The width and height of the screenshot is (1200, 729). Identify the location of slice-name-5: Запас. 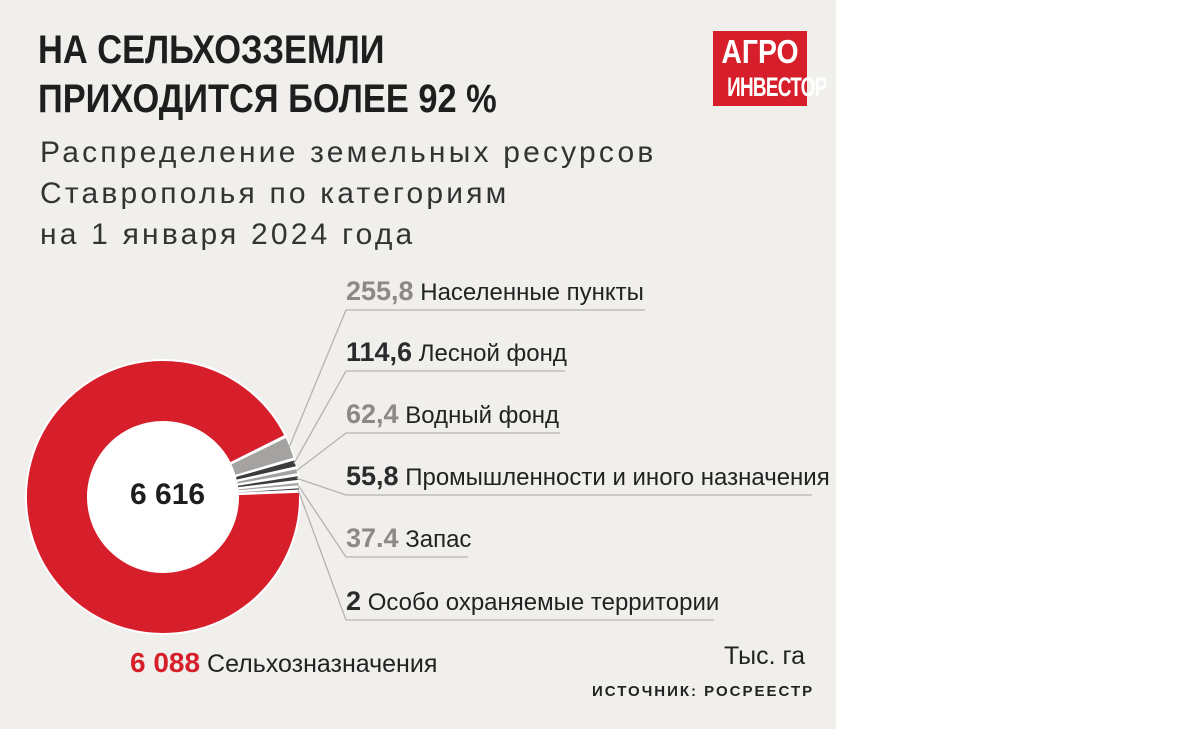
(435, 539).